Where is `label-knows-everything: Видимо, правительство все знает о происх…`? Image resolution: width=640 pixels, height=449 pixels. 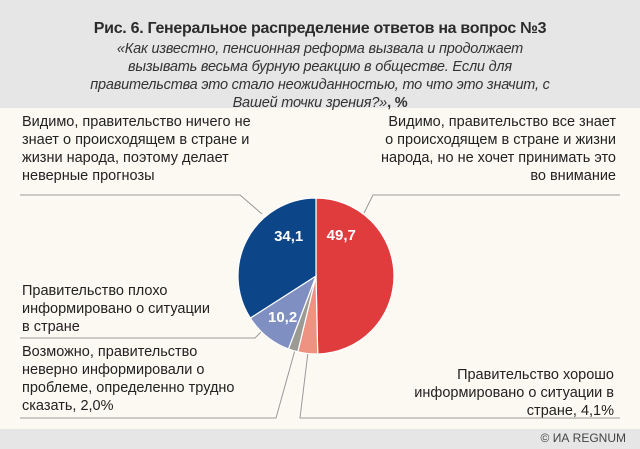
label-knows-everything: Видимо, правительство все знает о происх… is located at coordinates (498, 149).